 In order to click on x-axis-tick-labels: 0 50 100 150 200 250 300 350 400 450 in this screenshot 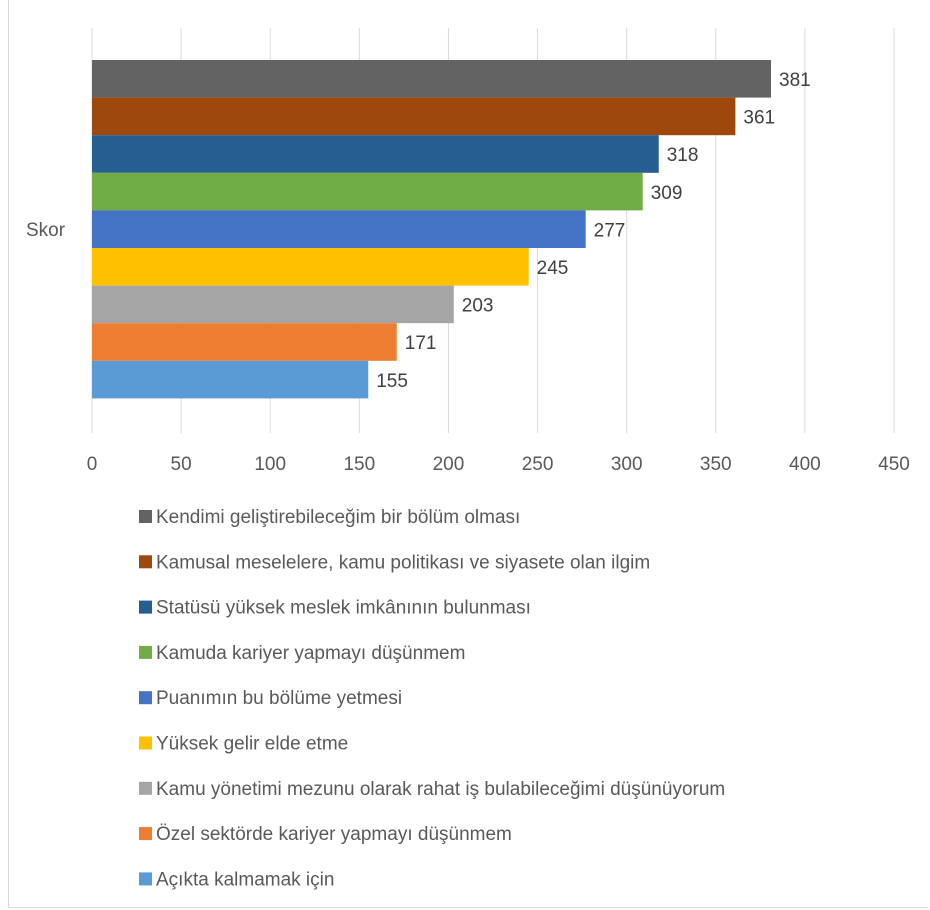, I will do `click(498, 464)`.